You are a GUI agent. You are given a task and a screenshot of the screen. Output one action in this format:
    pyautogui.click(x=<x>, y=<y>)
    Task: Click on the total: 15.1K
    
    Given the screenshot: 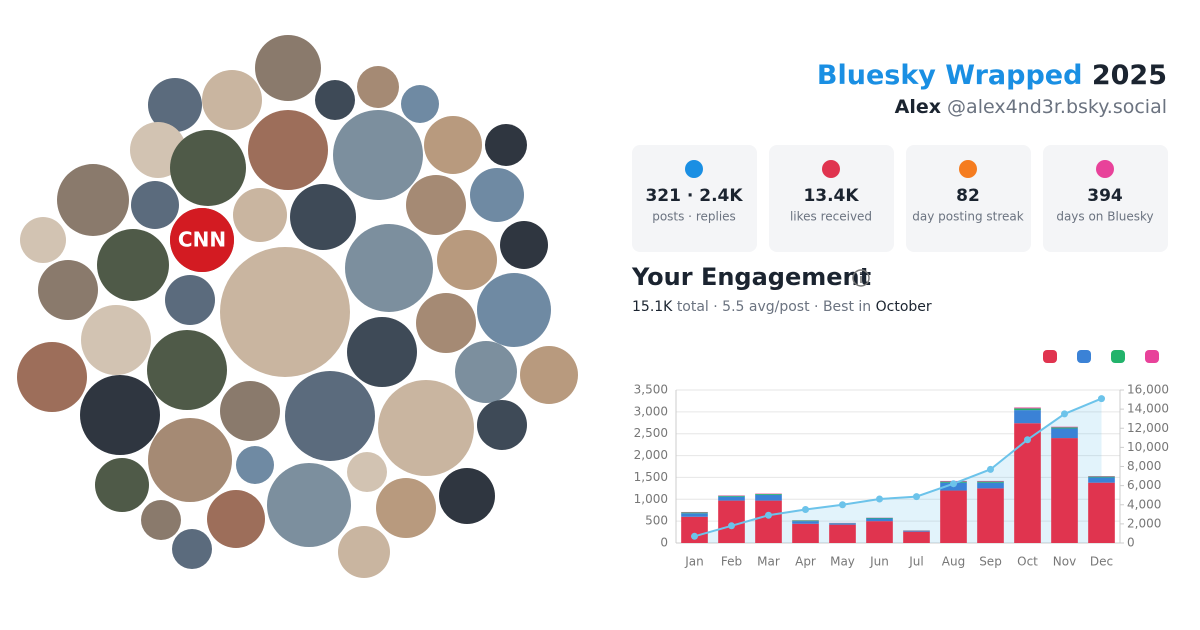 What is the action you would take?
    pyautogui.click(x=652, y=307)
    